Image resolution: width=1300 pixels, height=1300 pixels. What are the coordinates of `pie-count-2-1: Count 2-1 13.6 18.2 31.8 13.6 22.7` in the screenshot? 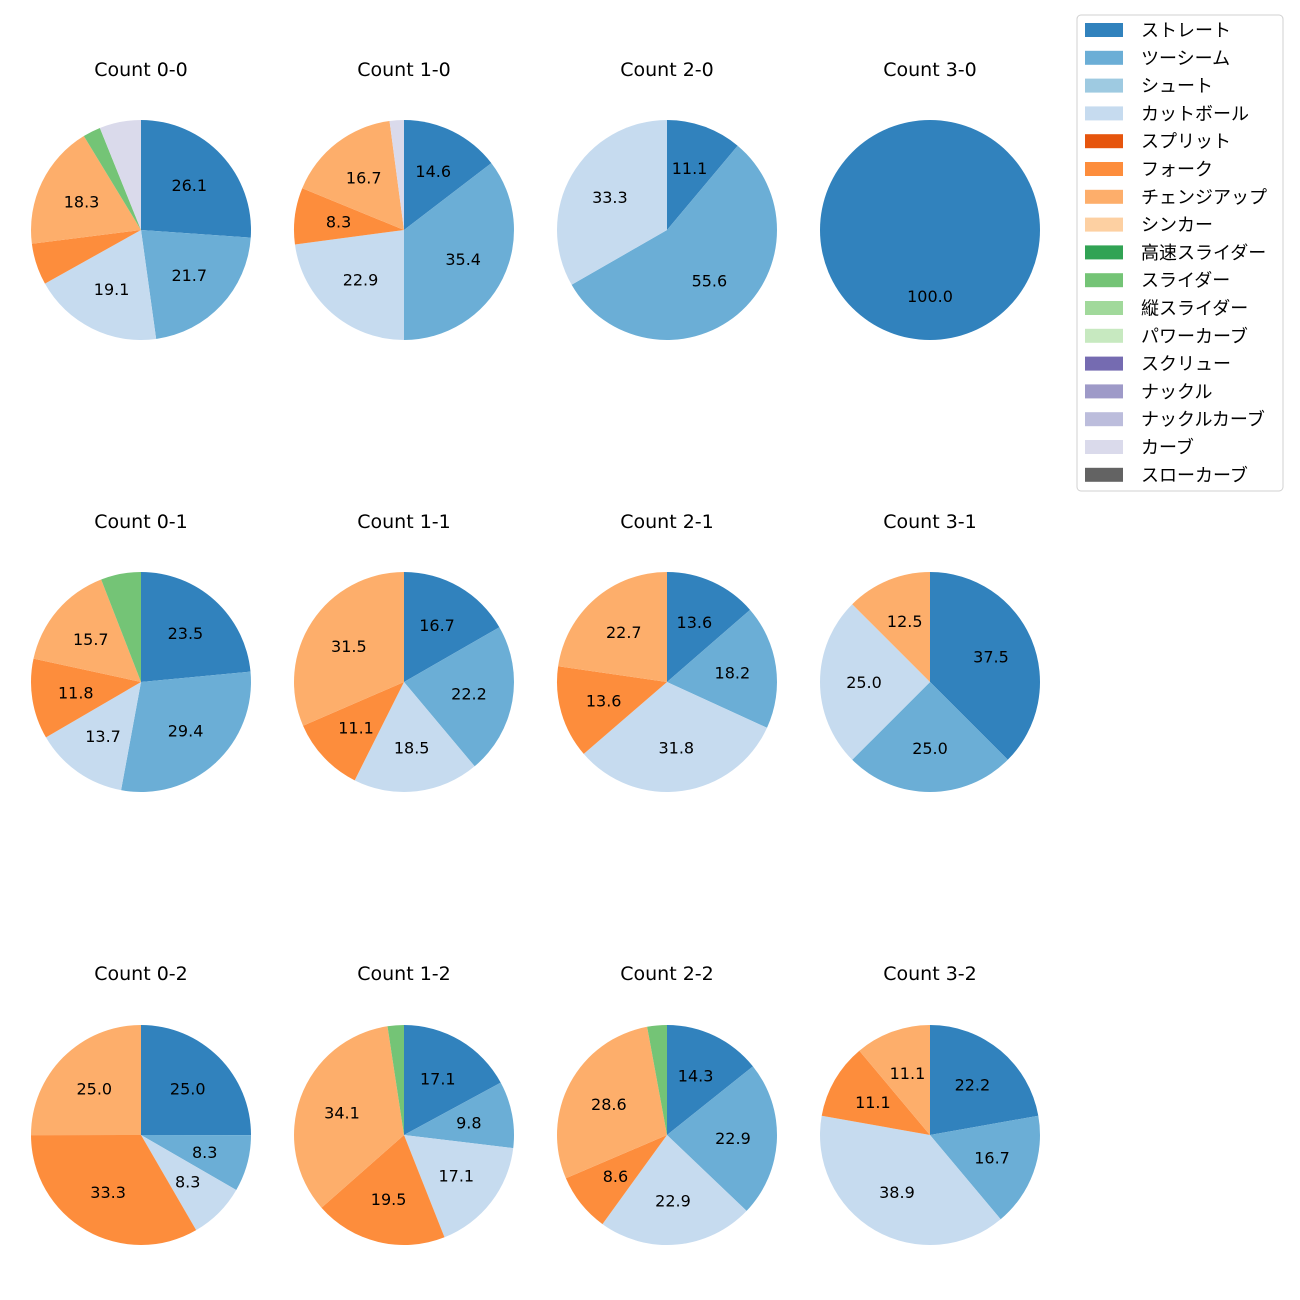 It's located at (666, 652).